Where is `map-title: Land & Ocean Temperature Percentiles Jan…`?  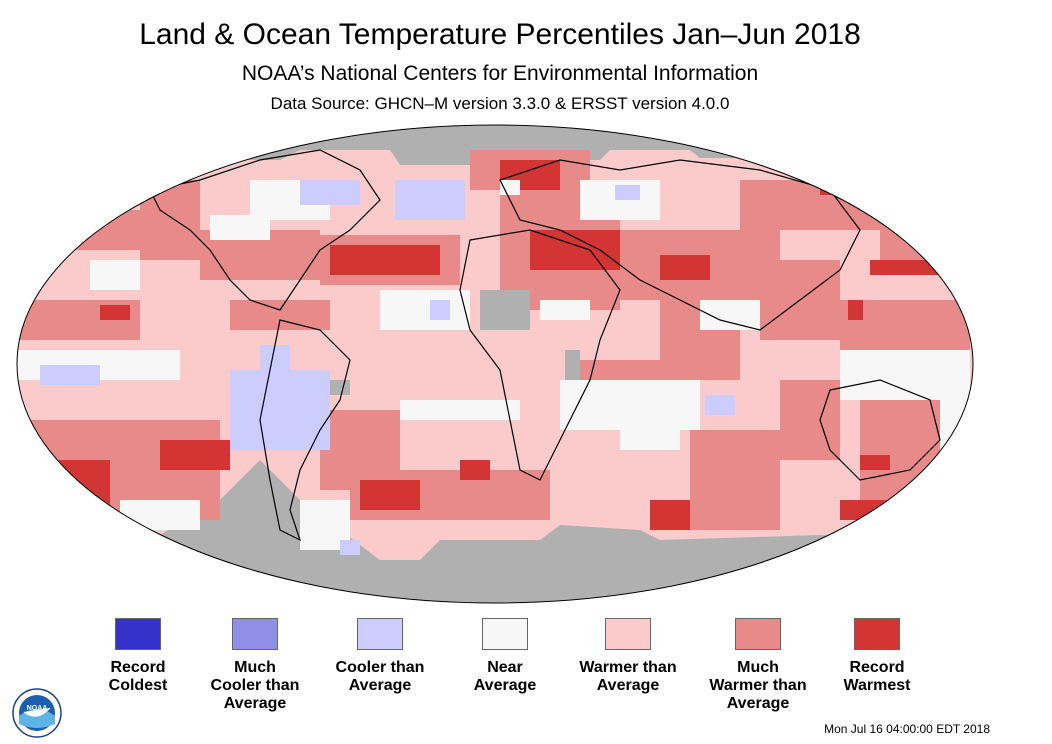
map-title: Land & Ocean Temperature Percentiles Jan… is located at coordinates (500, 34).